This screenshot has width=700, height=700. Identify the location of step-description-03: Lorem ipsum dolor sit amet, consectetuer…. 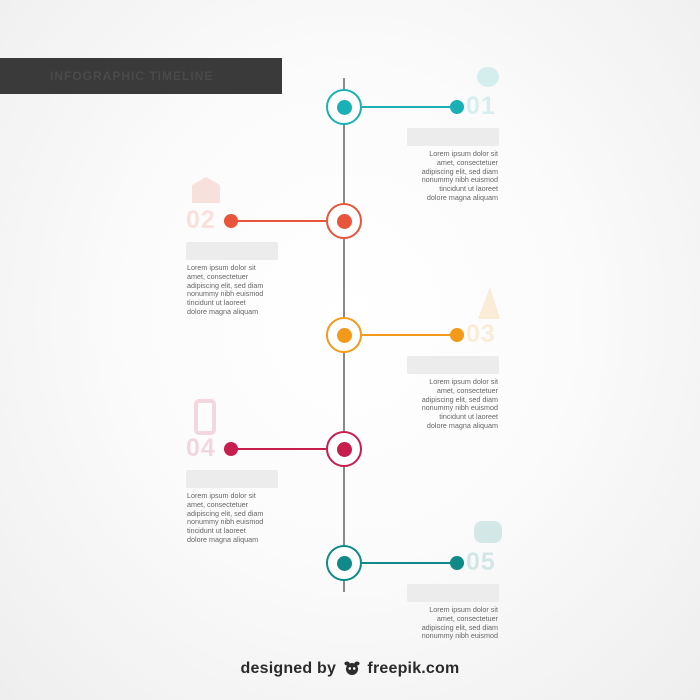
(459, 403).